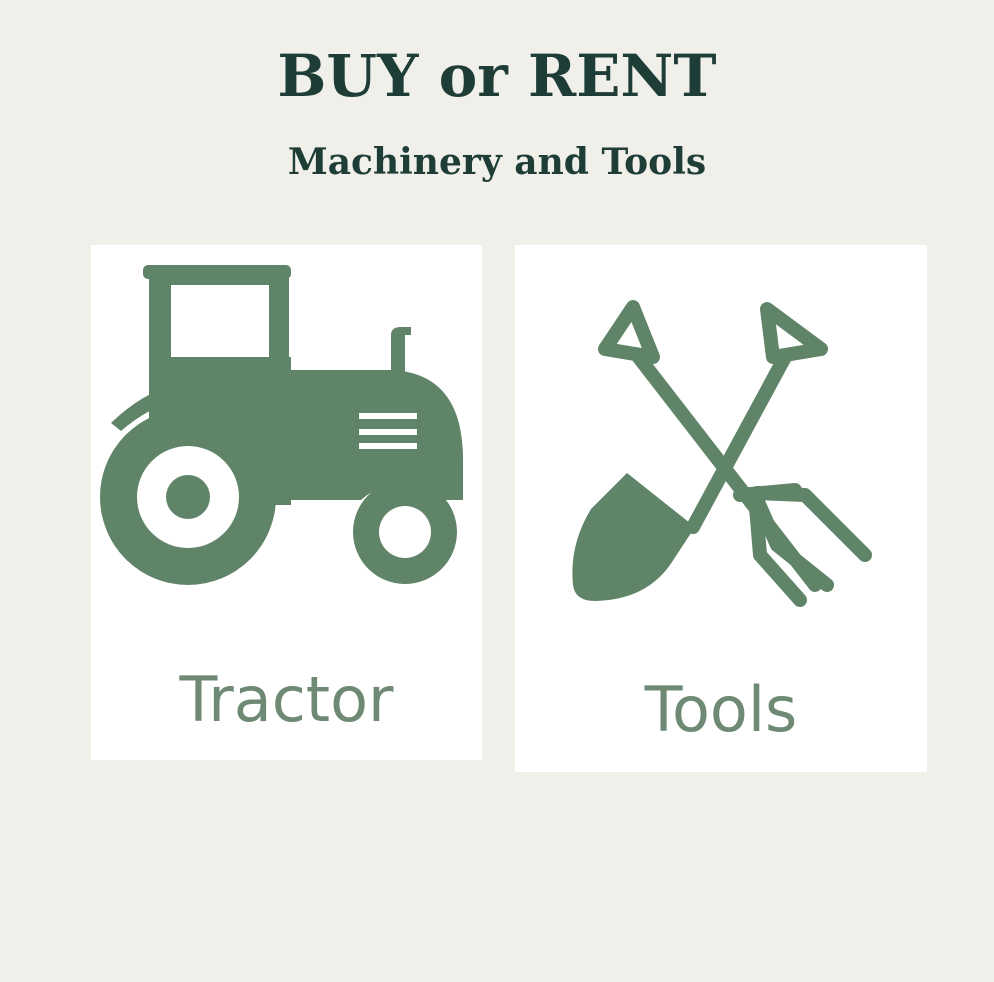 This screenshot has height=982, width=994. I want to click on page-subtitle: Machinery and Tools, so click(497, 162).